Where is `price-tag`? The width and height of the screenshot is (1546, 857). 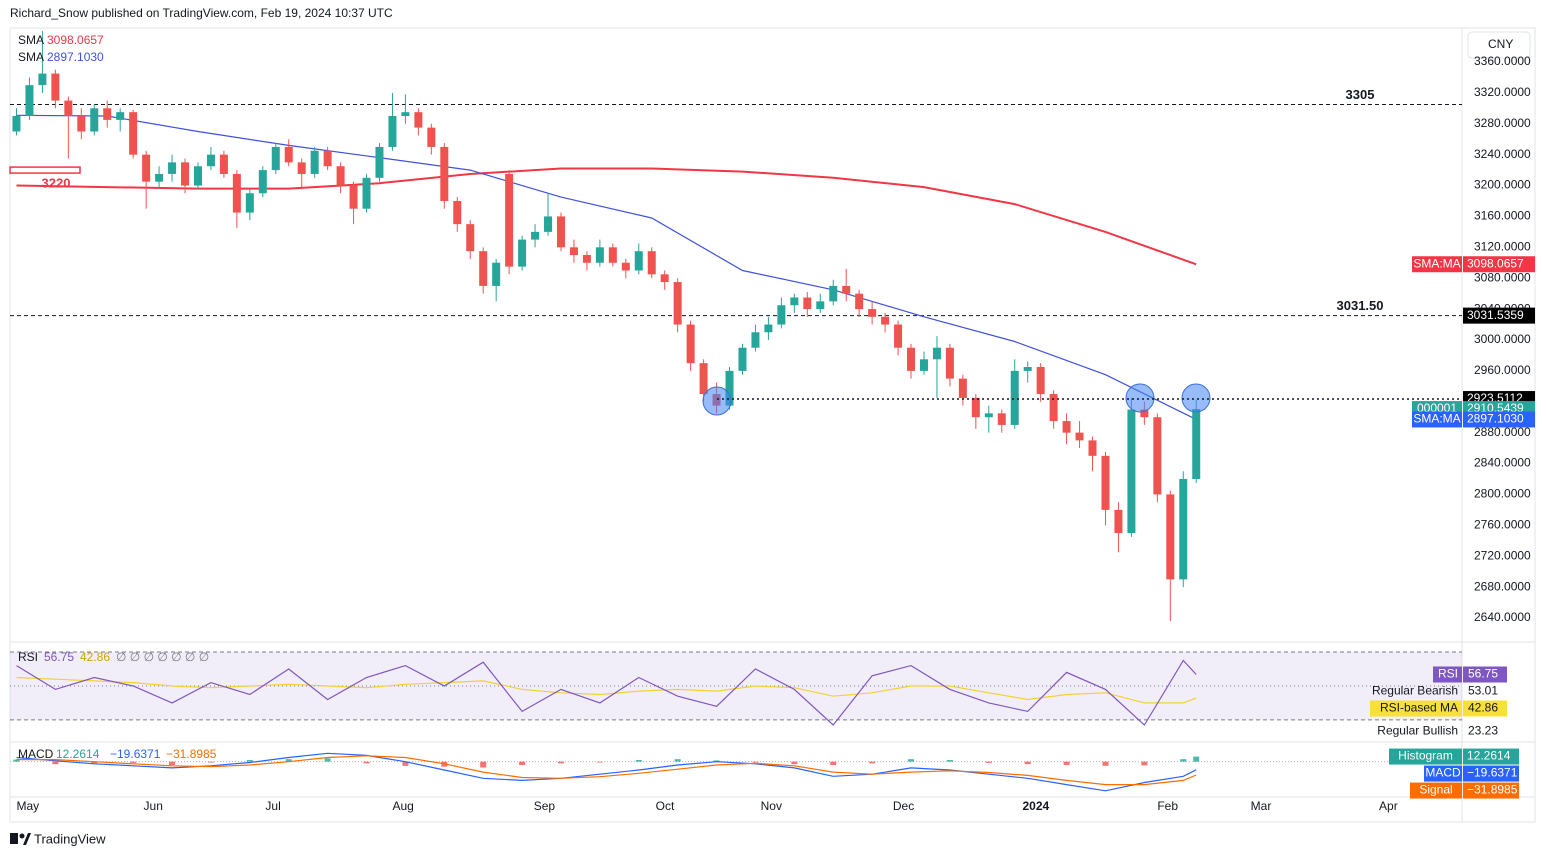 price-tag is located at coordinates (1499, 315).